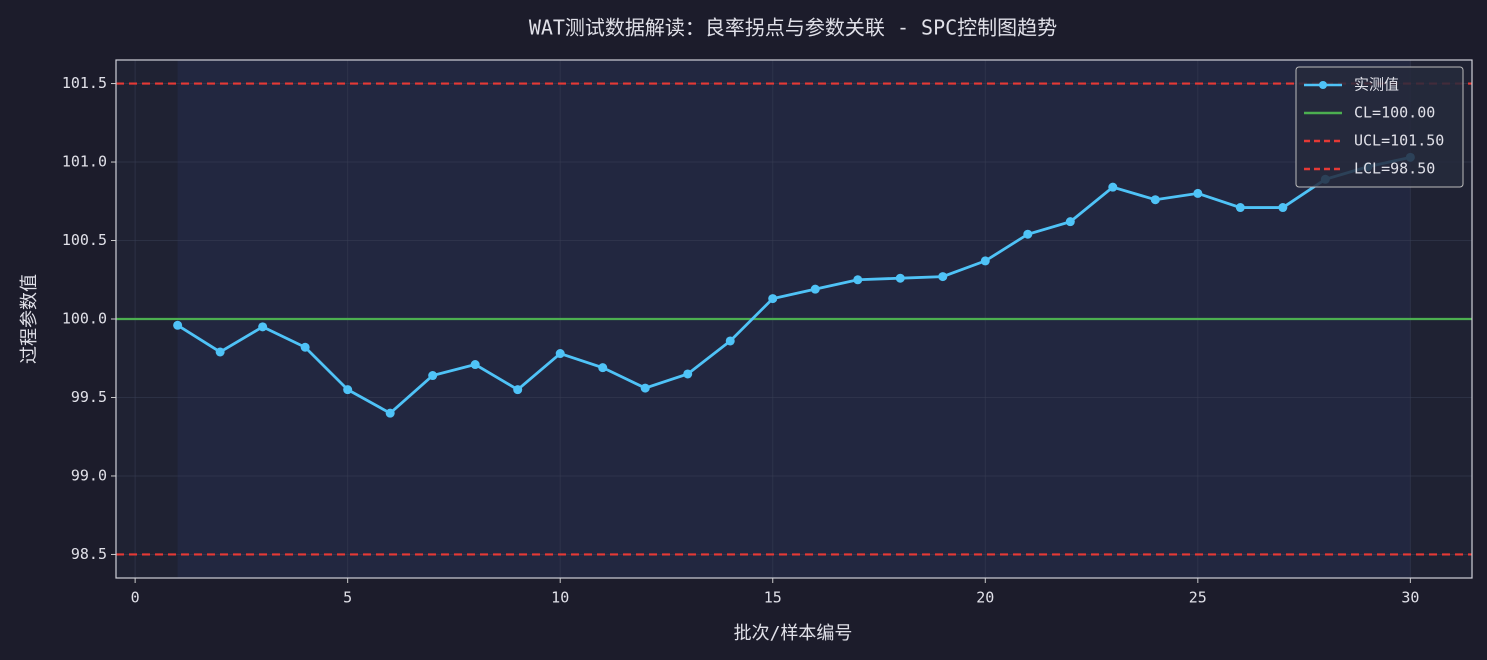 The height and width of the screenshot is (660, 1487). I want to click on legend-box, so click(1379, 127).